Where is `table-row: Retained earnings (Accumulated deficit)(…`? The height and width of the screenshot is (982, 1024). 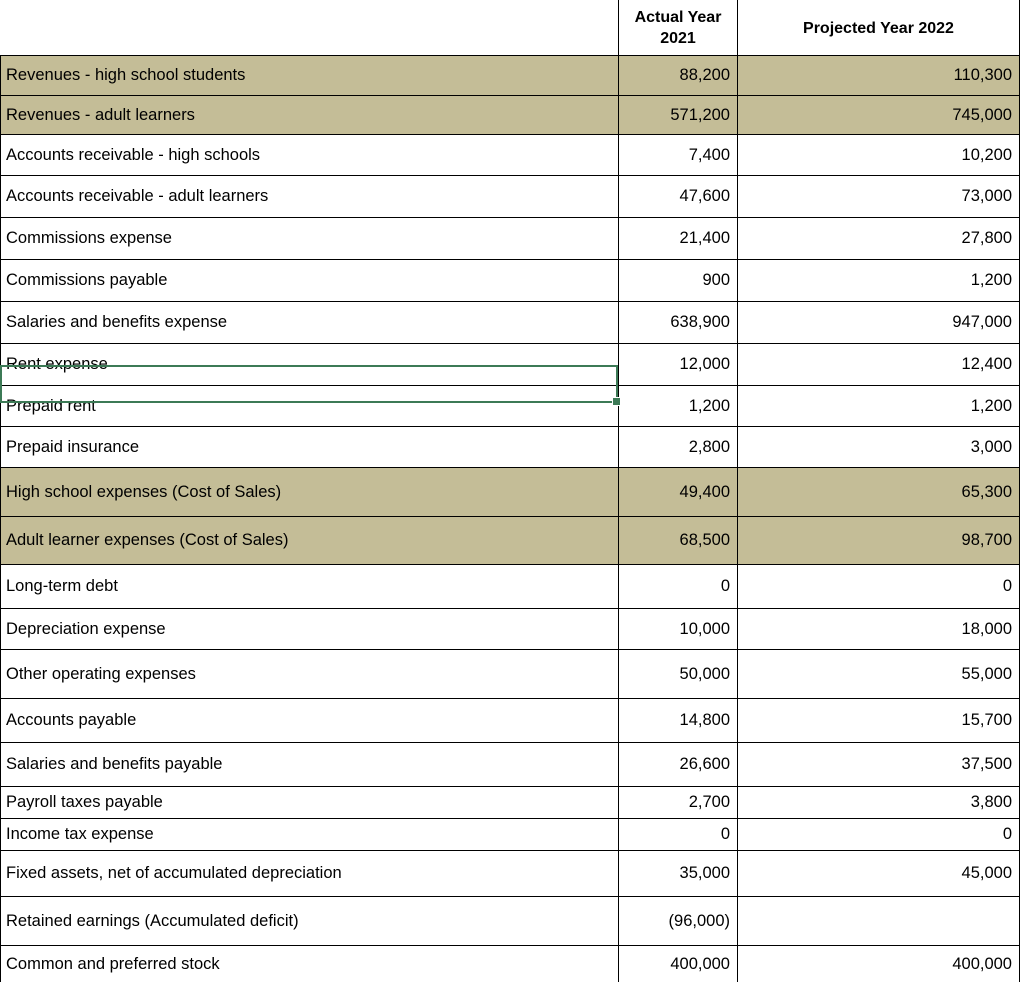
table-row: Retained earnings (Accumulated deficit)(… is located at coordinates (510, 921).